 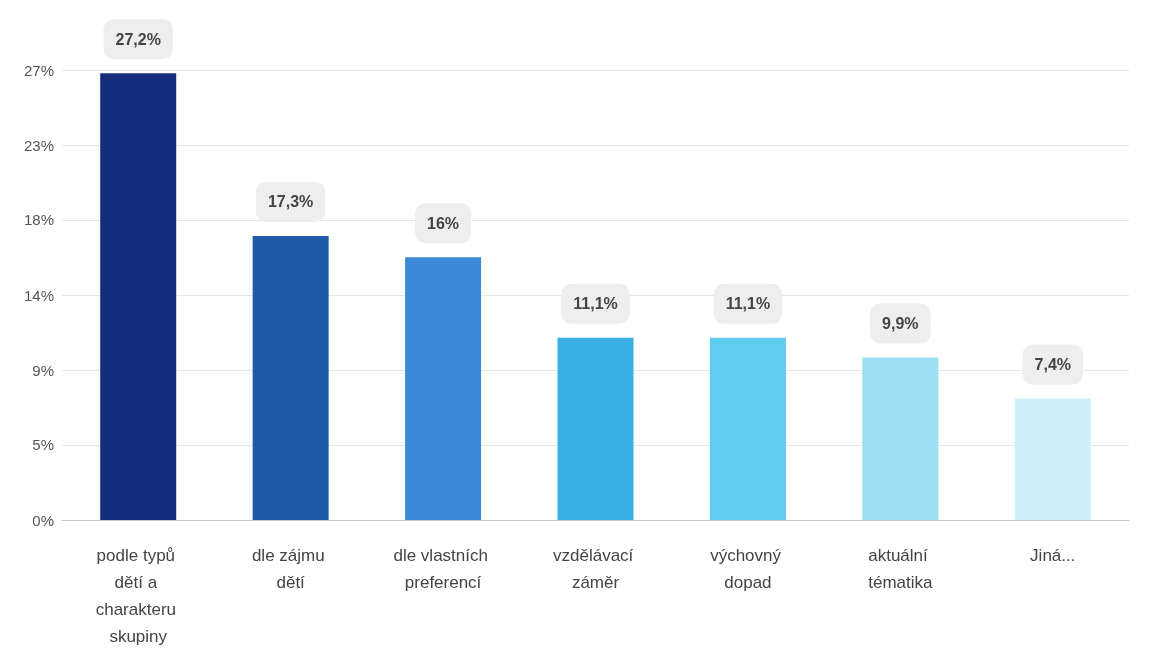 I want to click on x-tick-label: dle vlastních preferencí, so click(x=443, y=569).